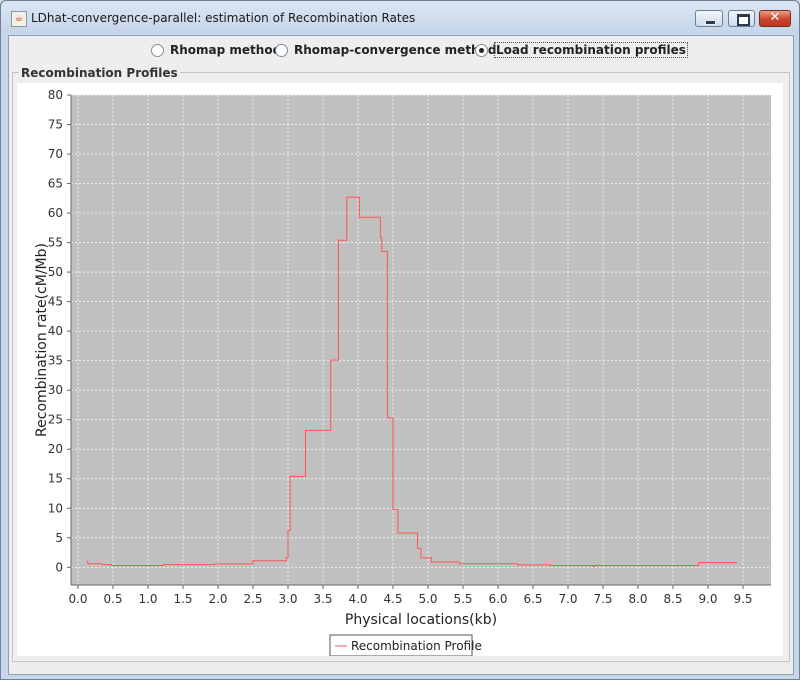 This screenshot has width=800, height=680. What do you see at coordinates (112, 599) in the screenshot?
I see `x-tick-label: 0.5` at bounding box center [112, 599].